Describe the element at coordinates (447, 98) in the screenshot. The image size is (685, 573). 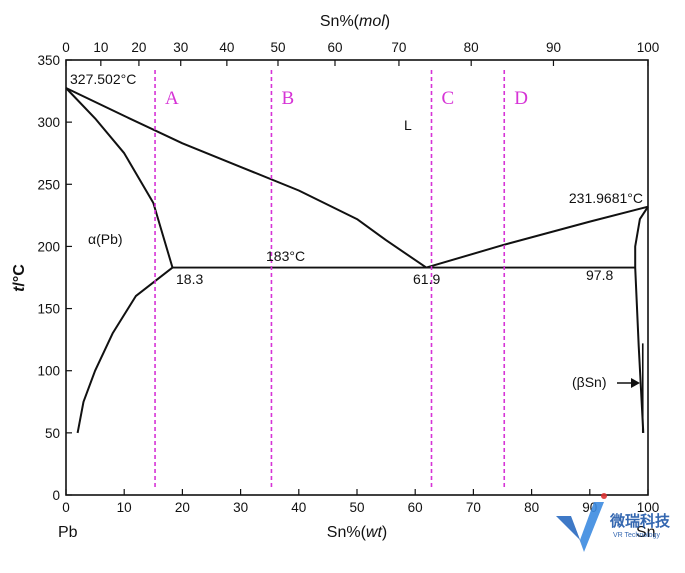
I see `section-label-c: C` at that location.